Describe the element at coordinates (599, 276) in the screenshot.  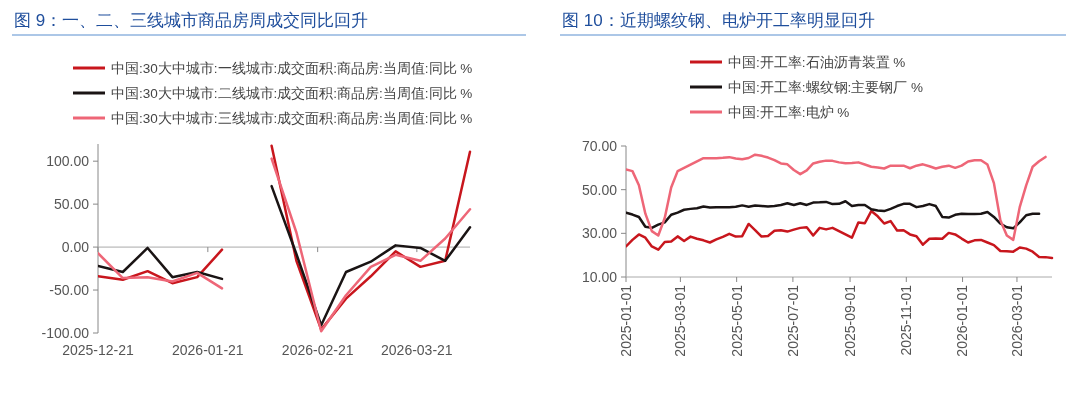
I see `y-tick-label: 10.00` at that location.